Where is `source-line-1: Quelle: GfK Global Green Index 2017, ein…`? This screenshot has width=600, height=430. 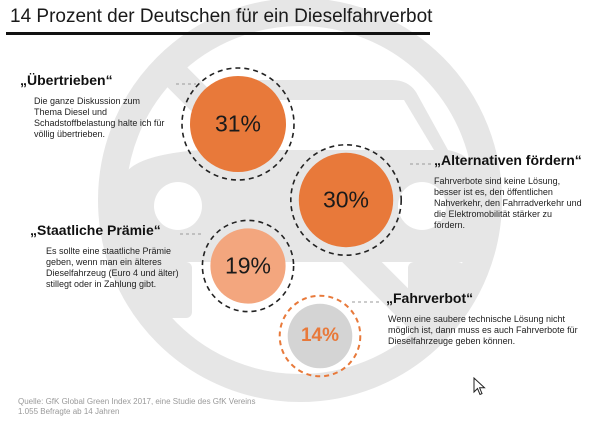 source-line-1: Quelle: GfK Global Green Index 2017, ein… is located at coordinates (137, 401).